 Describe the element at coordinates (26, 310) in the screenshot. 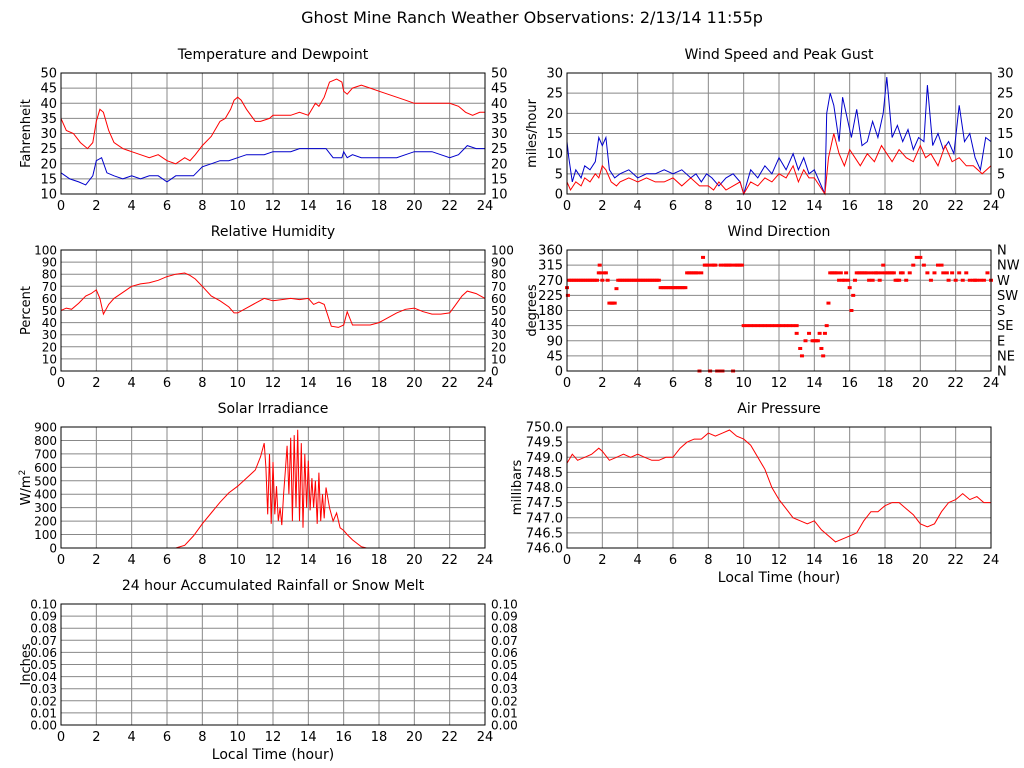

I see `y-axis-label: Percent` at that location.